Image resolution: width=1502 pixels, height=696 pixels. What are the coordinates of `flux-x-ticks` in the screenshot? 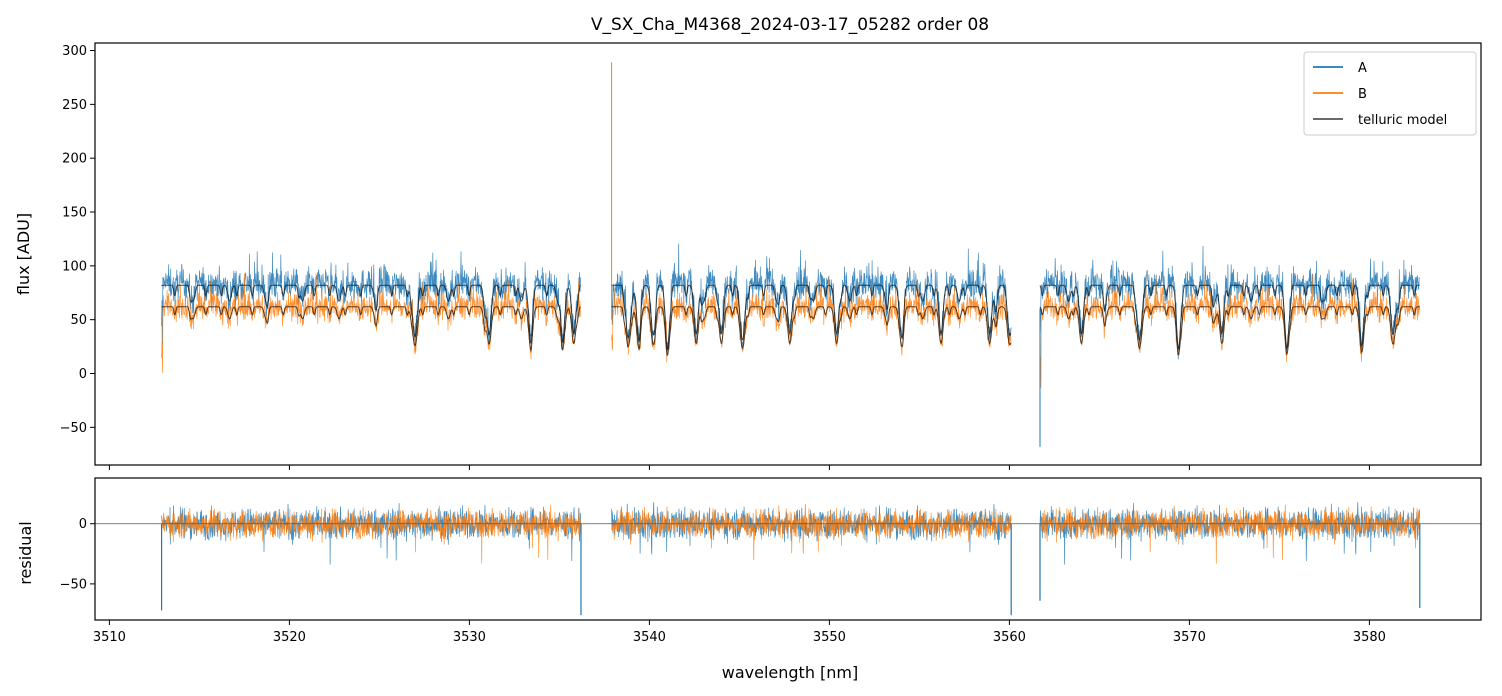 It's located at (739, 467).